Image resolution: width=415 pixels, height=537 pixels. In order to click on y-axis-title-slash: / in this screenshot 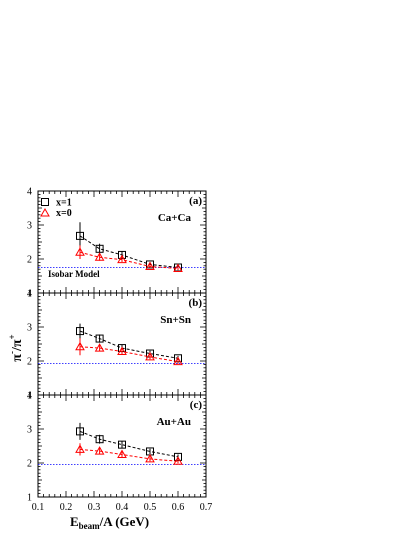, I will do `click(17, 349)`.